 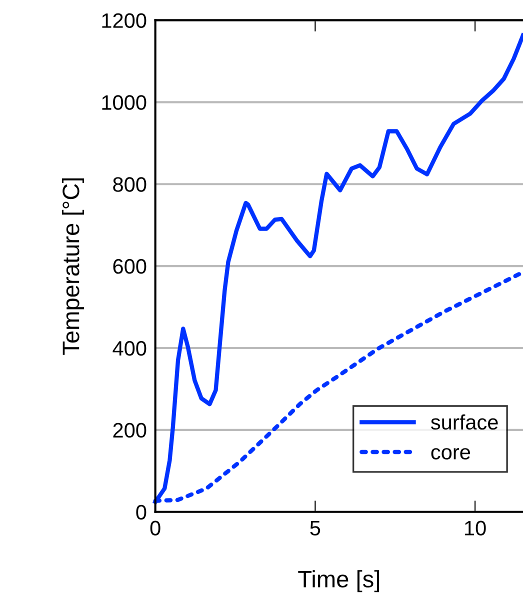 What do you see at coordinates (129, 184) in the screenshot?
I see `y-tick-label: 800` at bounding box center [129, 184].